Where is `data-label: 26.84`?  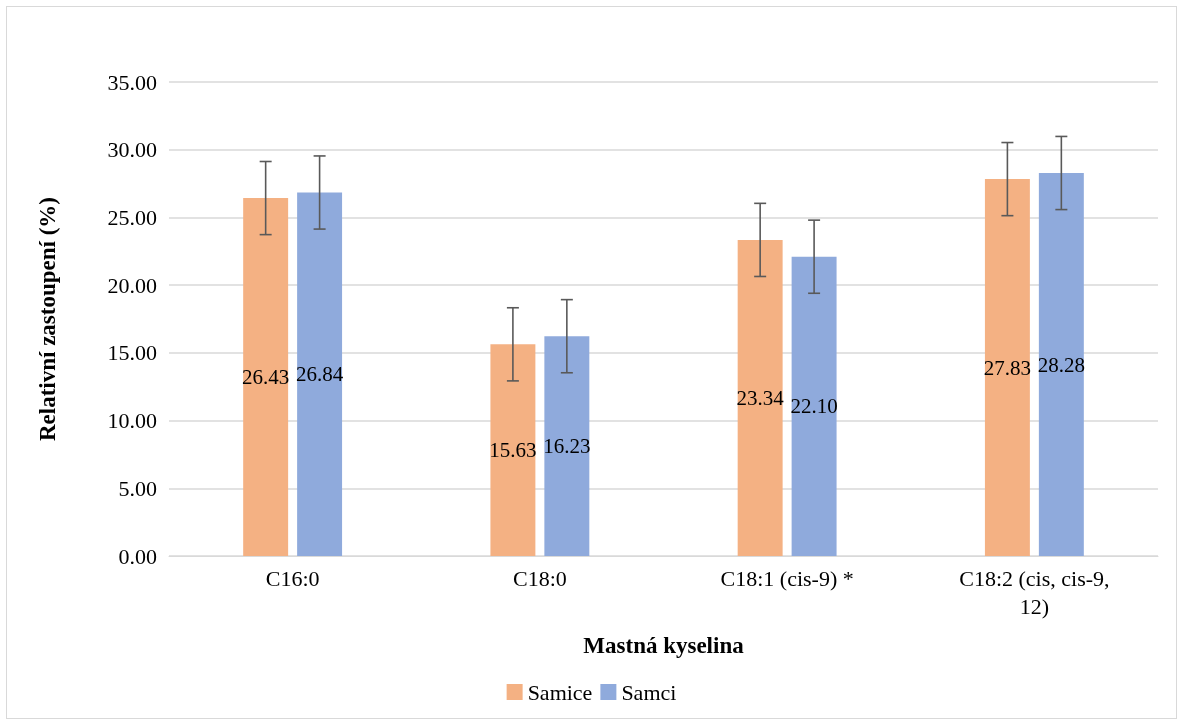
data-label: 26.84 is located at coordinates (319, 374).